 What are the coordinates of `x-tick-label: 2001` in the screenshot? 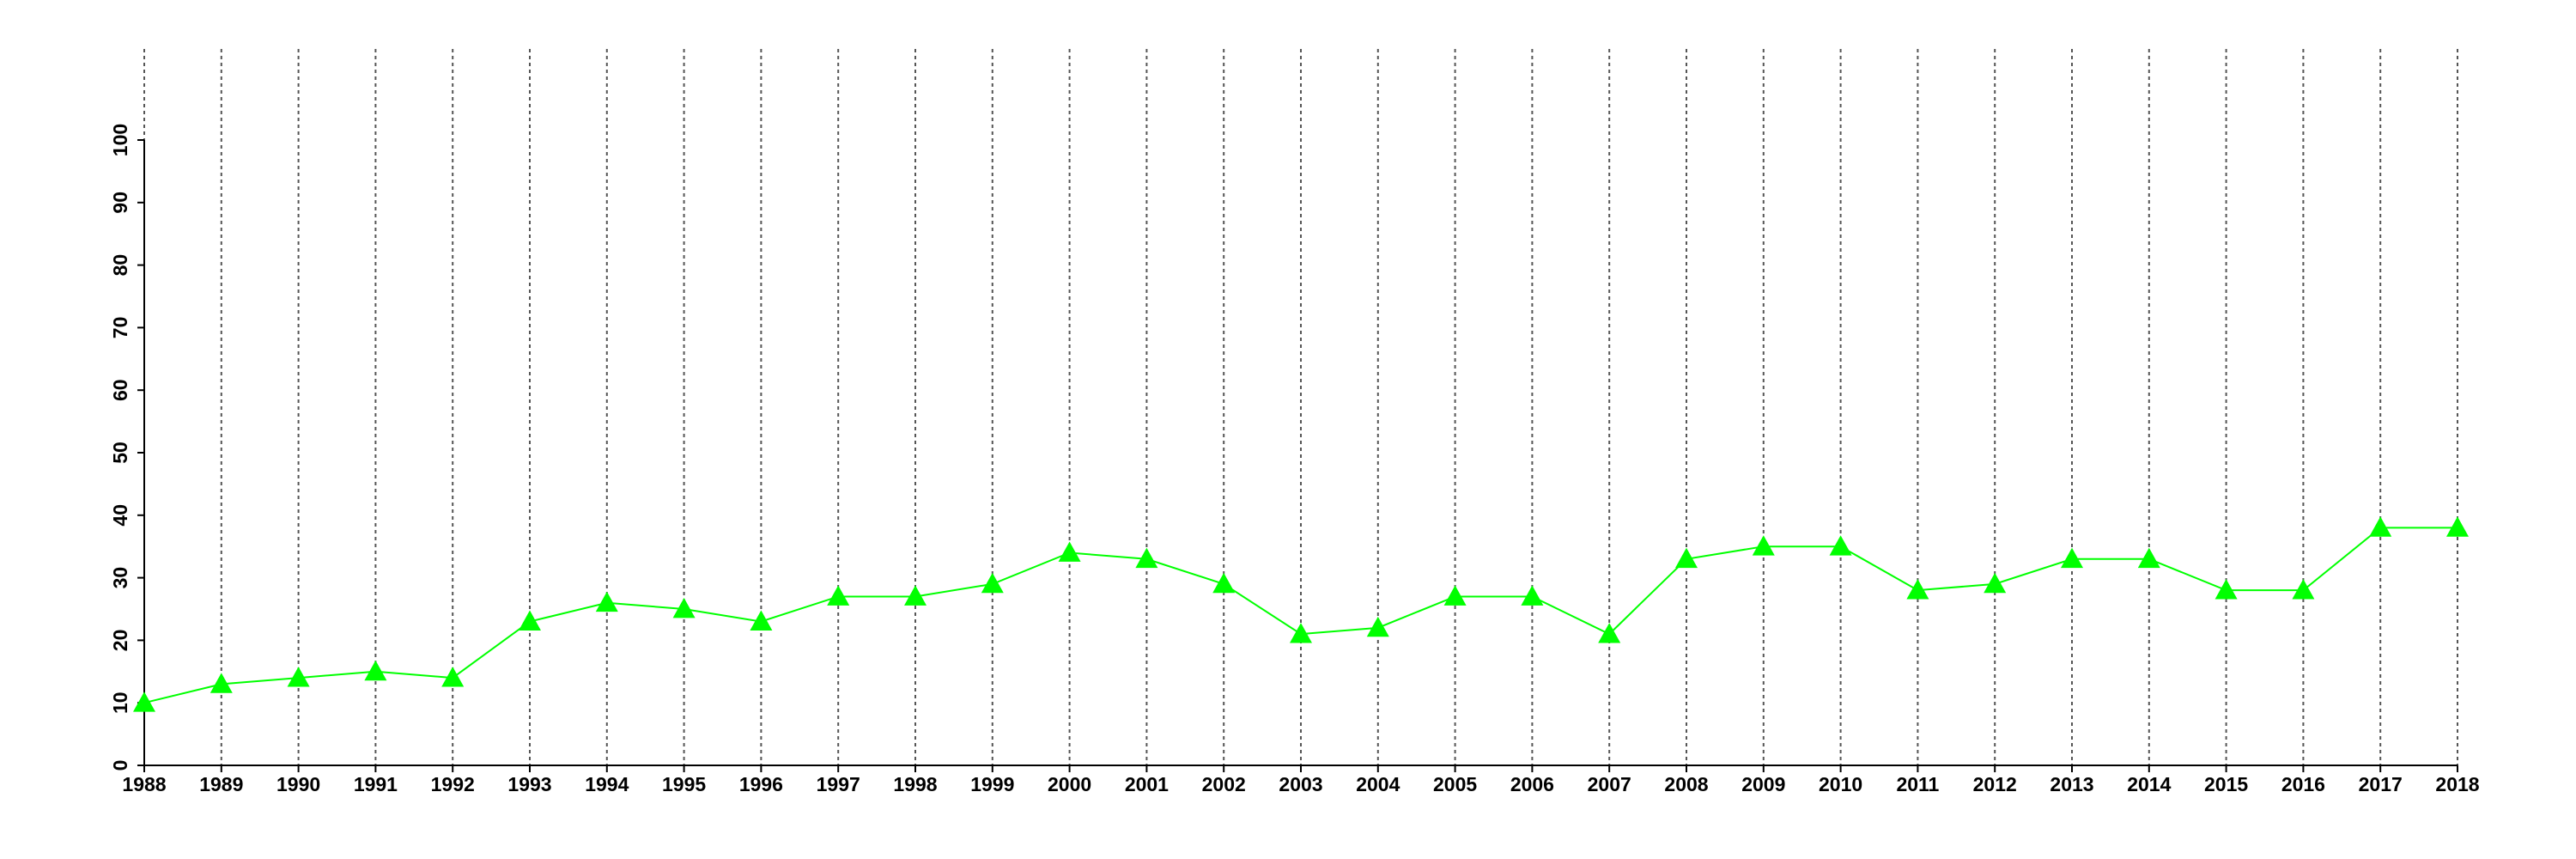 It's located at (1147, 784).